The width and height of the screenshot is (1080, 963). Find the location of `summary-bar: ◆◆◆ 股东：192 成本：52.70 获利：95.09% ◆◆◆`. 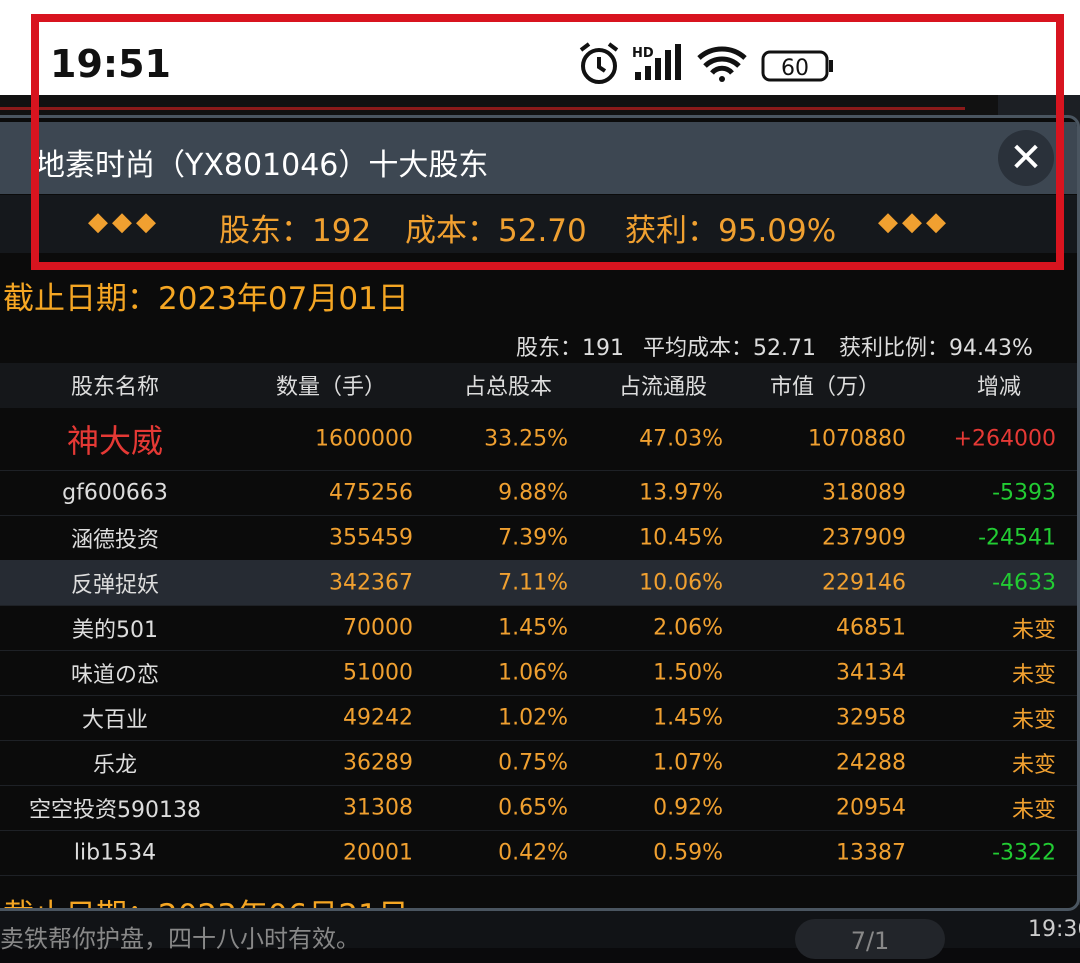

summary-bar: ◆◆◆ 股东：192 成本：52.70 获利：95.09% ◆◆◆ is located at coordinates (538, 224).